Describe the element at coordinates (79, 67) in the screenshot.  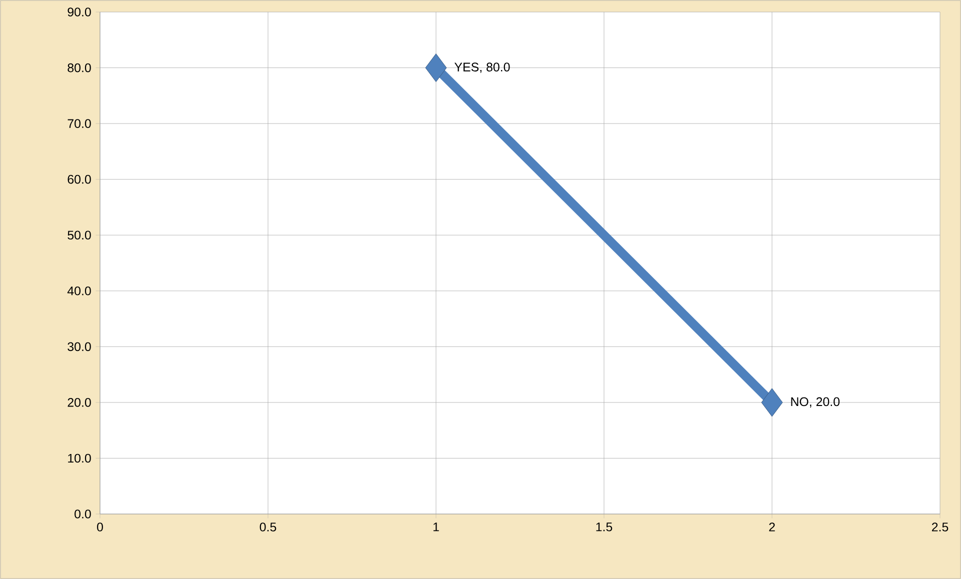
I see `y-tick-label: 80.0` at that location.